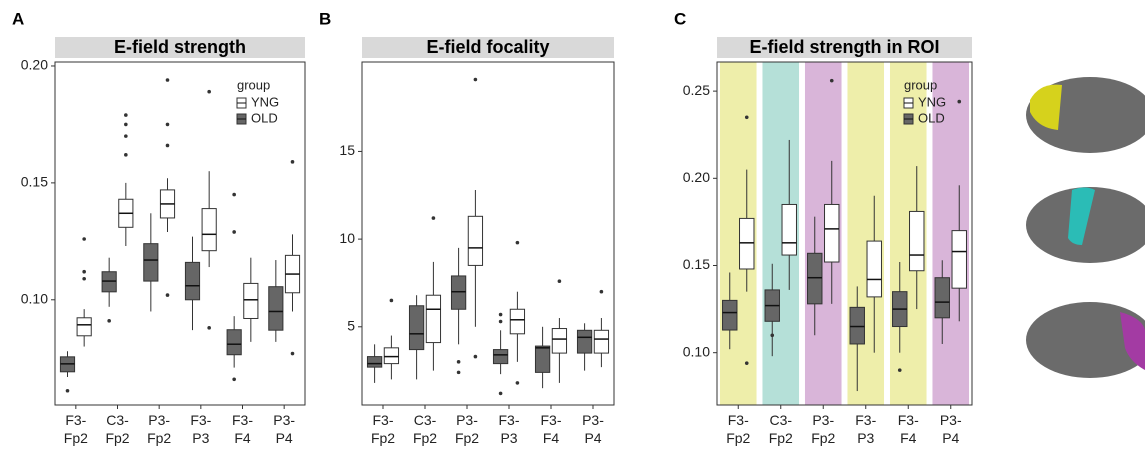  I want to click on chart-title: E-field focality, so click(487, 47).